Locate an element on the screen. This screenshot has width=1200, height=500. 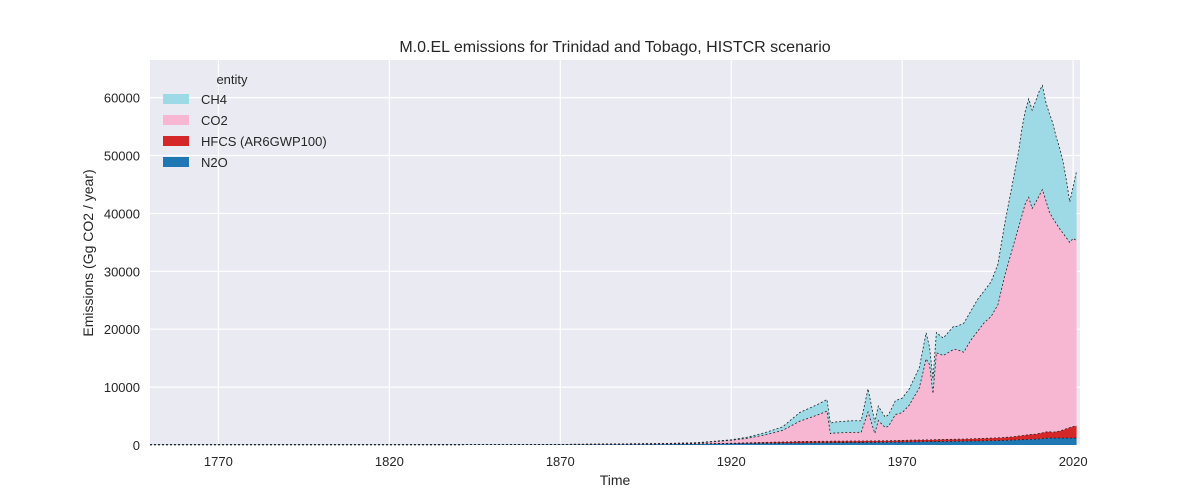
y-tick-label: 30000 is located at coordinates (122, 271).